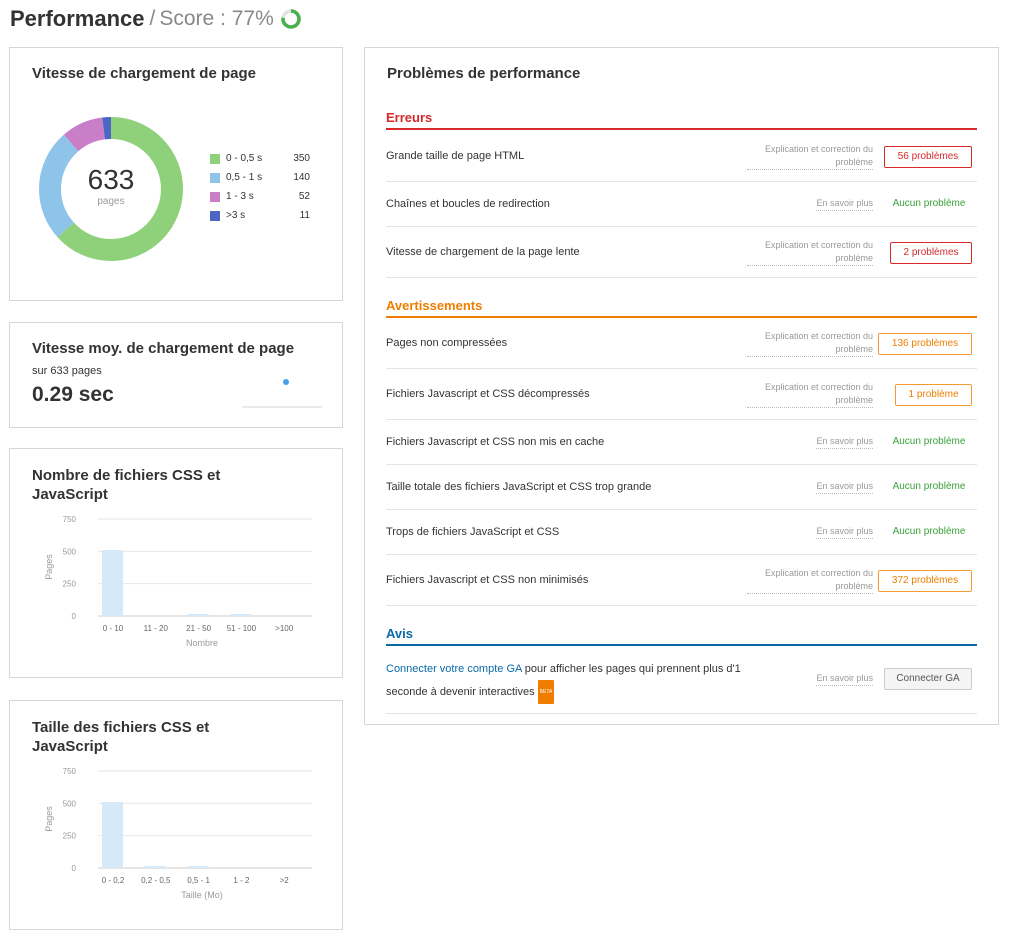 This screenshot has width=1010, height=944. Describe the element at coordinates (113, 628) in the screenshot. I see `x-tick-label: 0 - 10` at that location.